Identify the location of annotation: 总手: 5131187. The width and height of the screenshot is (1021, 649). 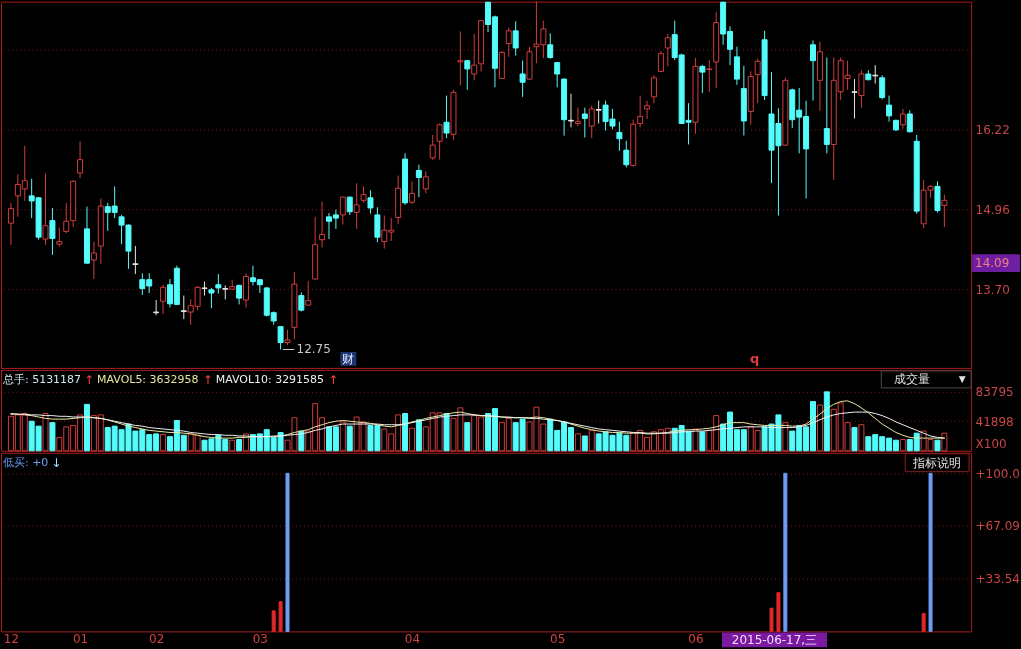
(41, 379).